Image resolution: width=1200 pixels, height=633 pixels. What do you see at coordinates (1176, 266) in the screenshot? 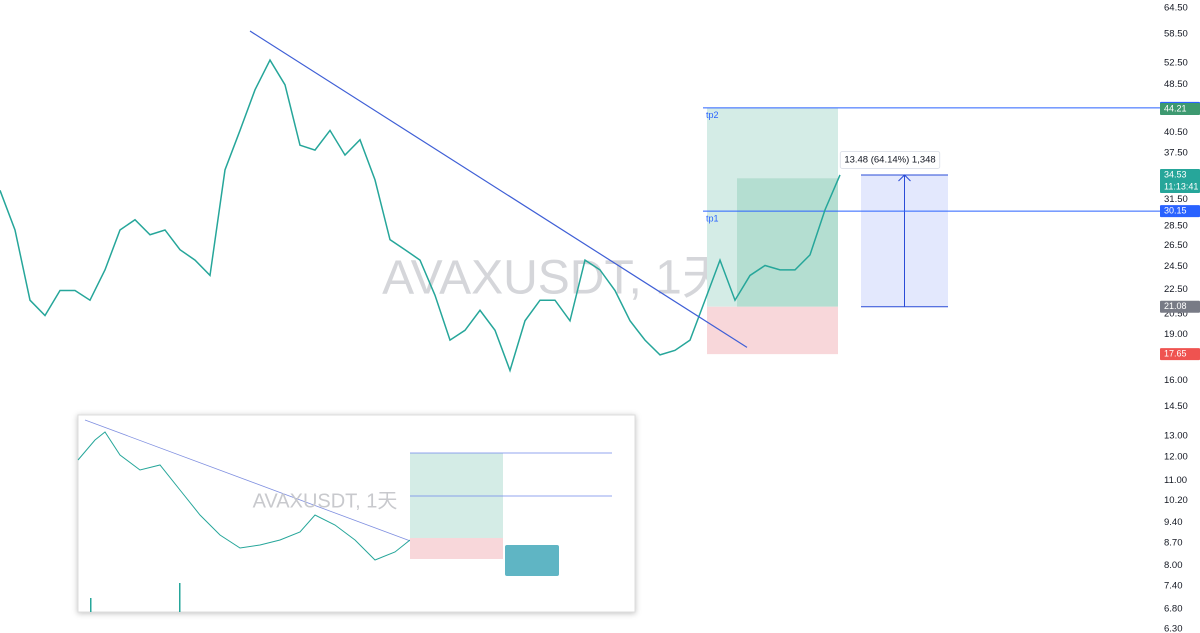
I see `y-tick-label: 24.50` at bounding box center [1176, 266].